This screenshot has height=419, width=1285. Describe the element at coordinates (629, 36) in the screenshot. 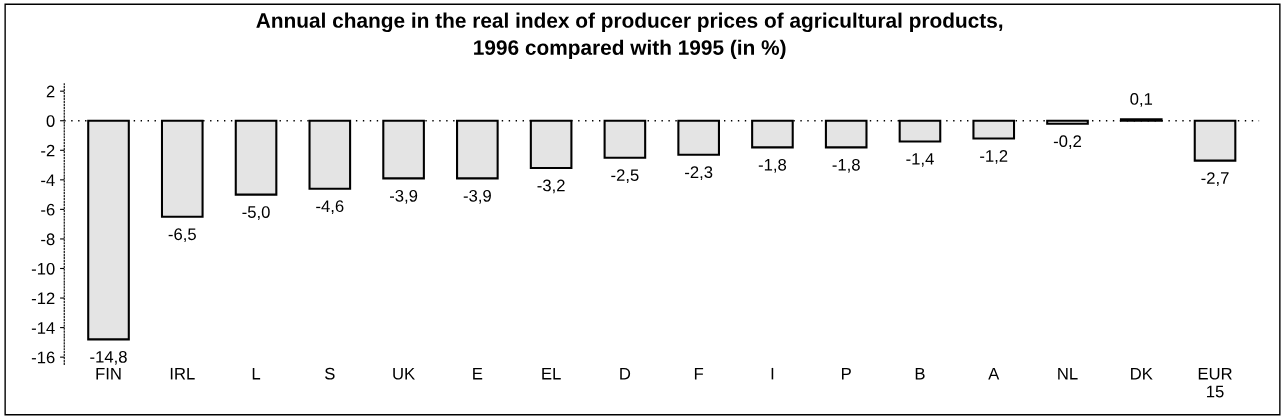

I see `chart-title: Annual change in the real index of producer prices of agricultural products, 1996 compared with 1995 (in %)` at that location.